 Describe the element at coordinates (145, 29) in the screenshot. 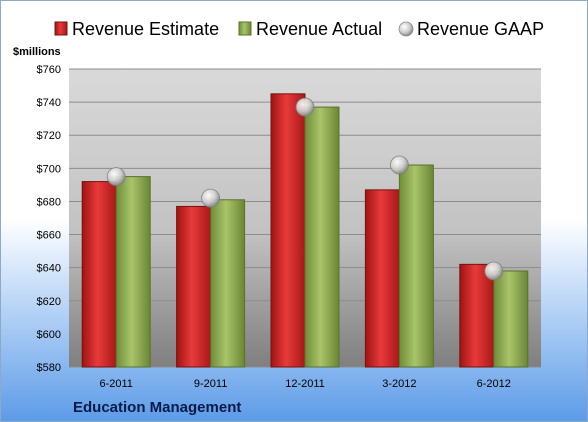

I see `legend-label: Revenue Estimate` at that location.